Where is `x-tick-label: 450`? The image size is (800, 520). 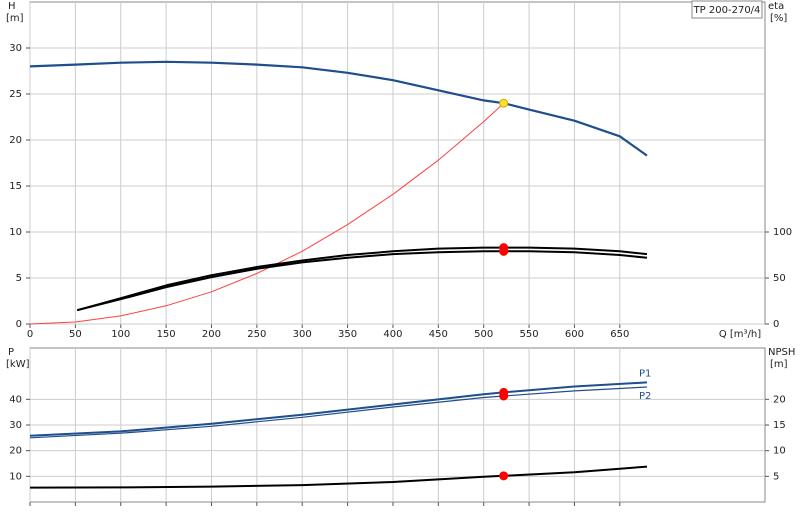
x-tick-label: 450 is located at coordinates (438, 334).